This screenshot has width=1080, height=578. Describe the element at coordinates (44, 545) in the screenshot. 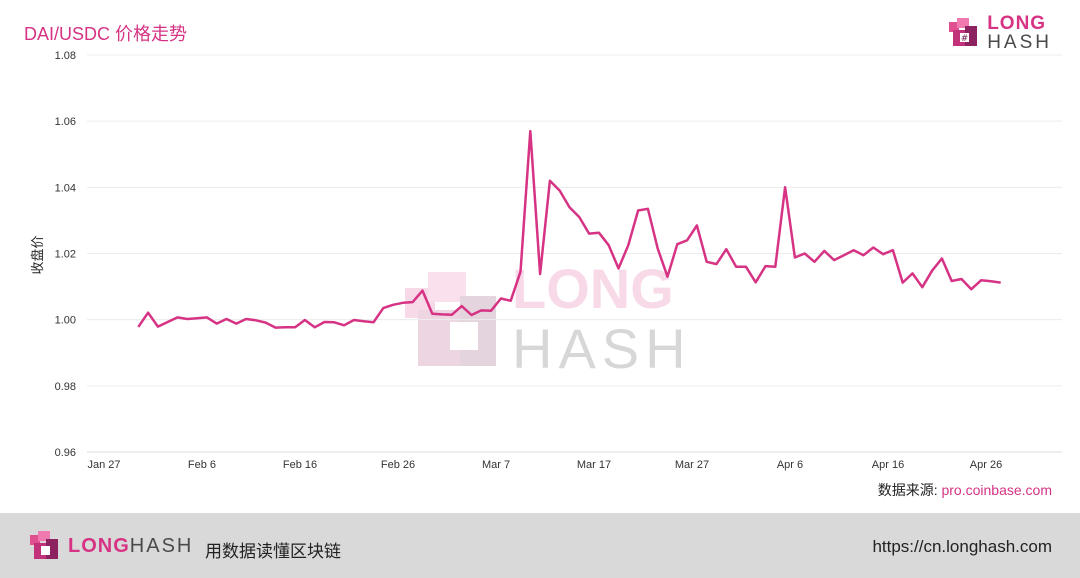

I see `footer-cube-icon` at that location.